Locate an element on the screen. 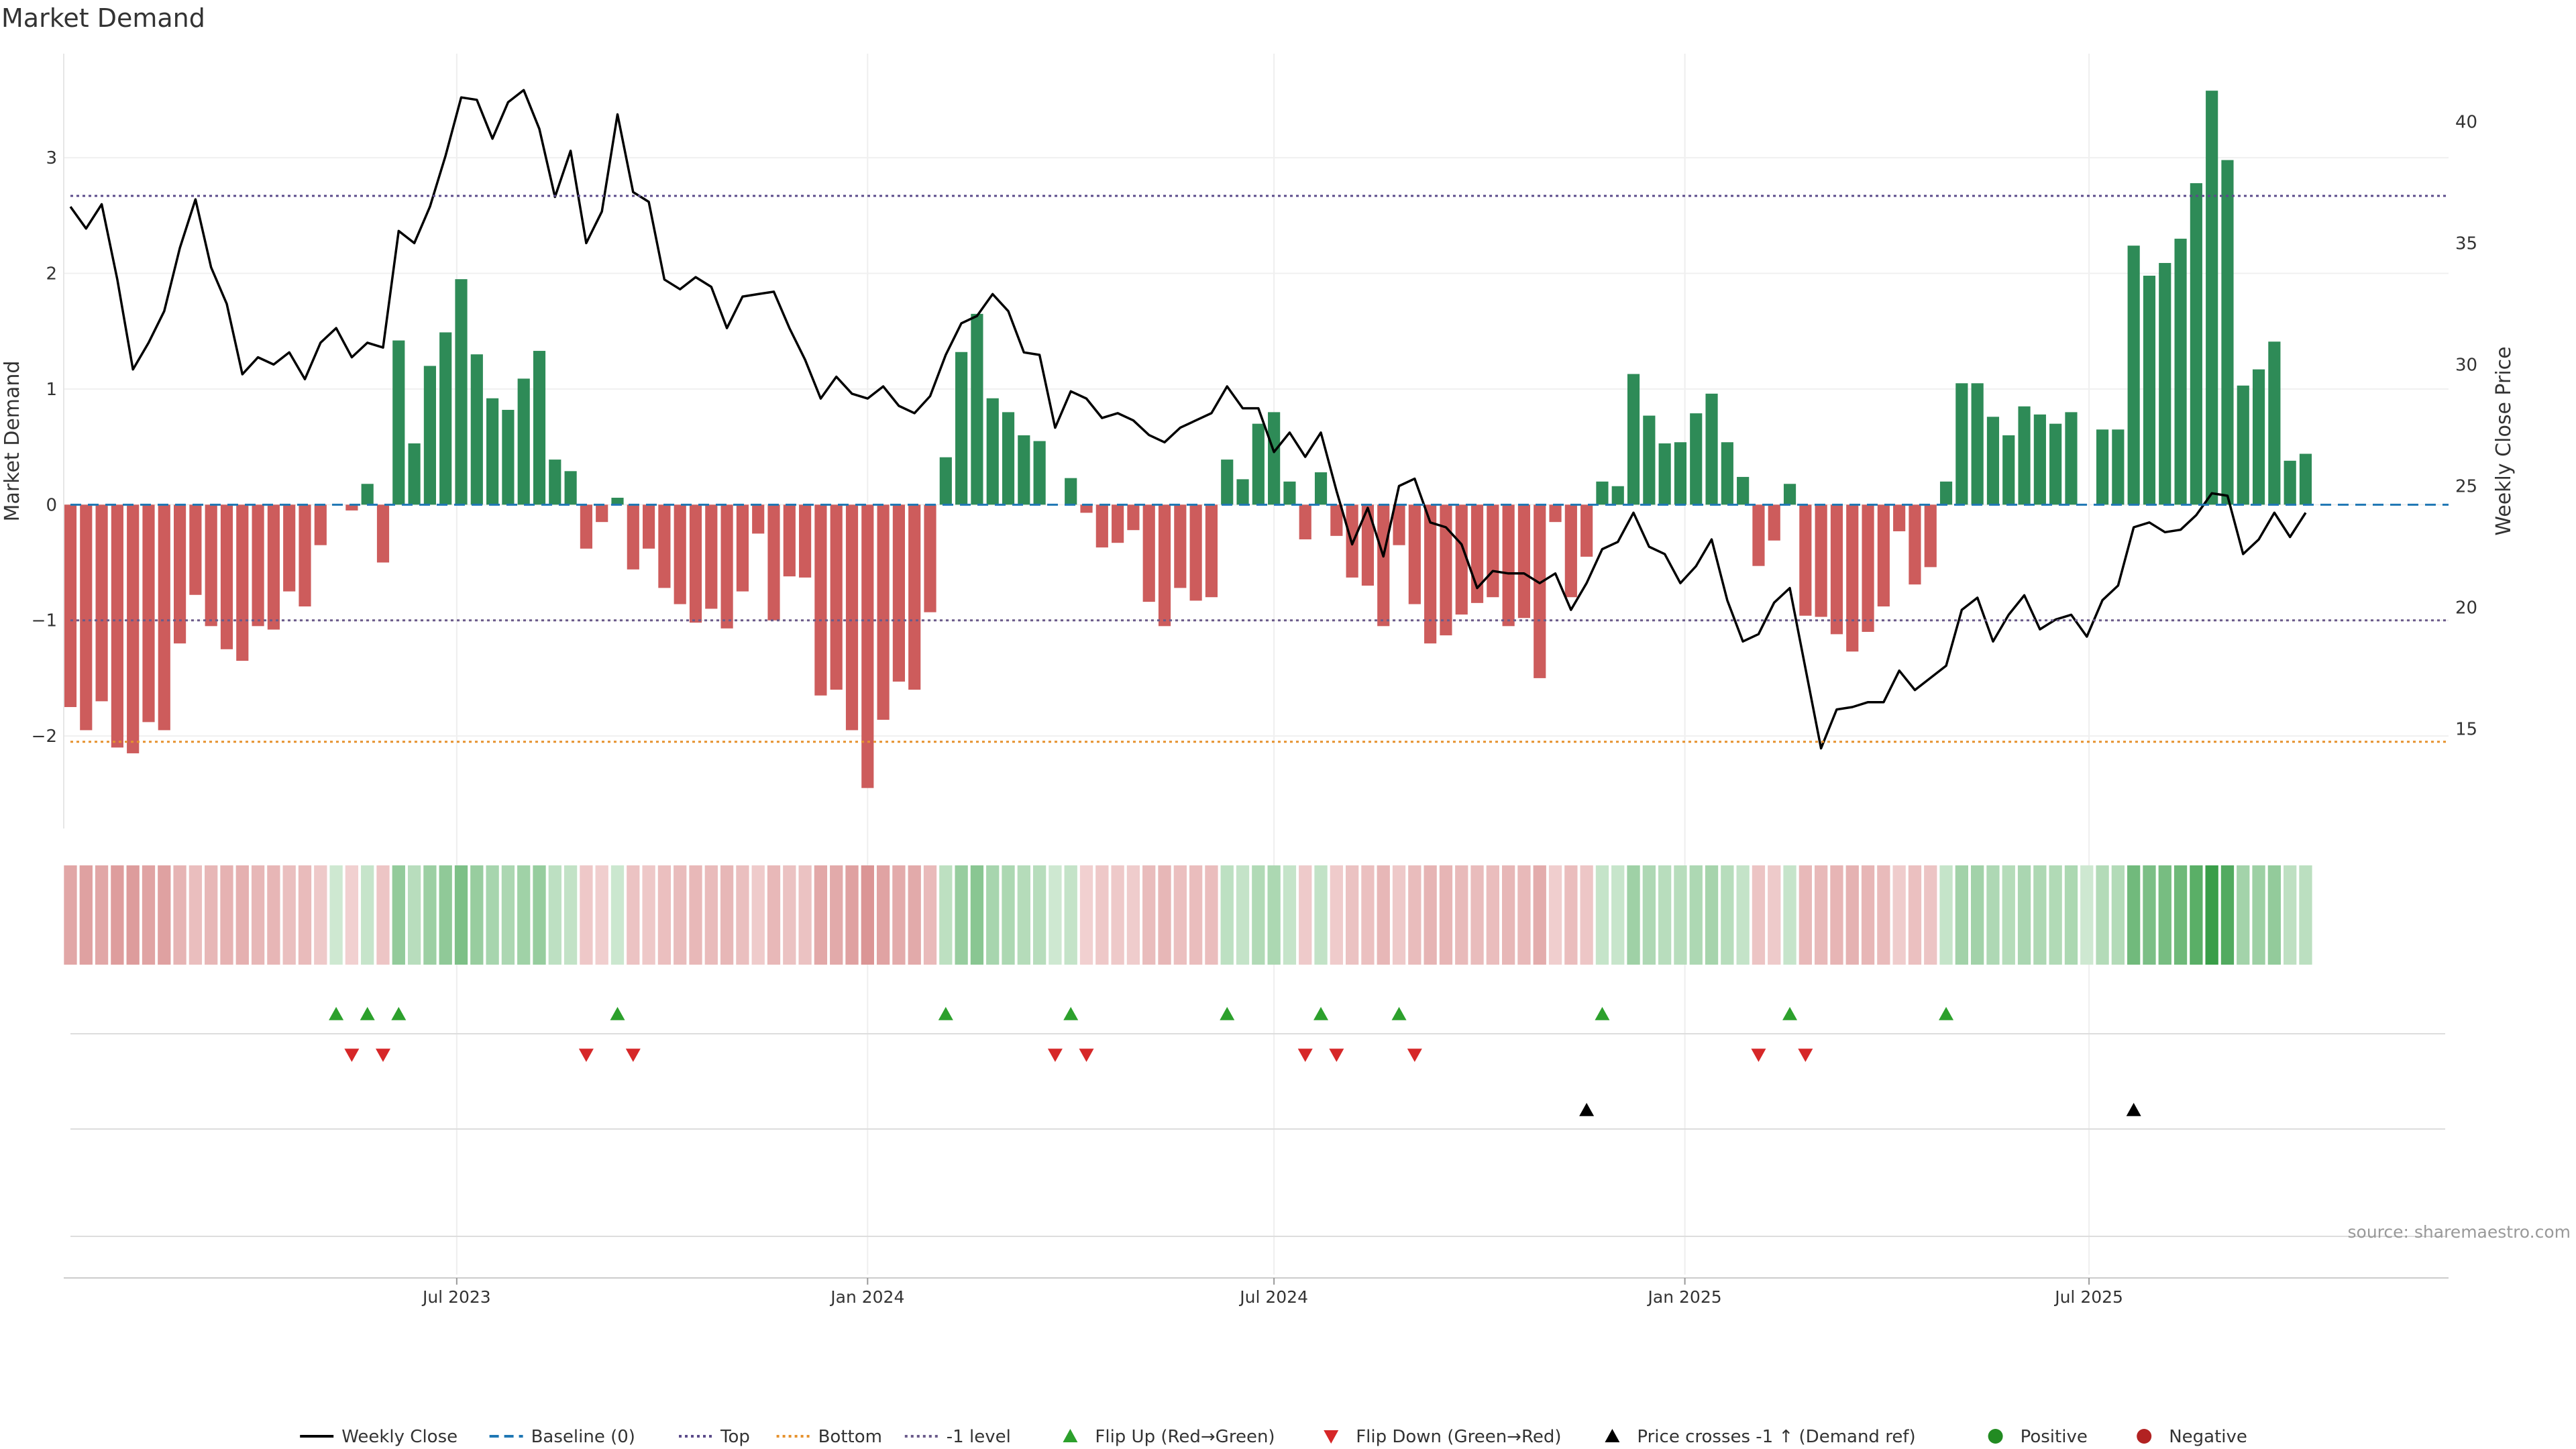  x-tick-label: Jan 2024 is located at coordinates (866, 1297).